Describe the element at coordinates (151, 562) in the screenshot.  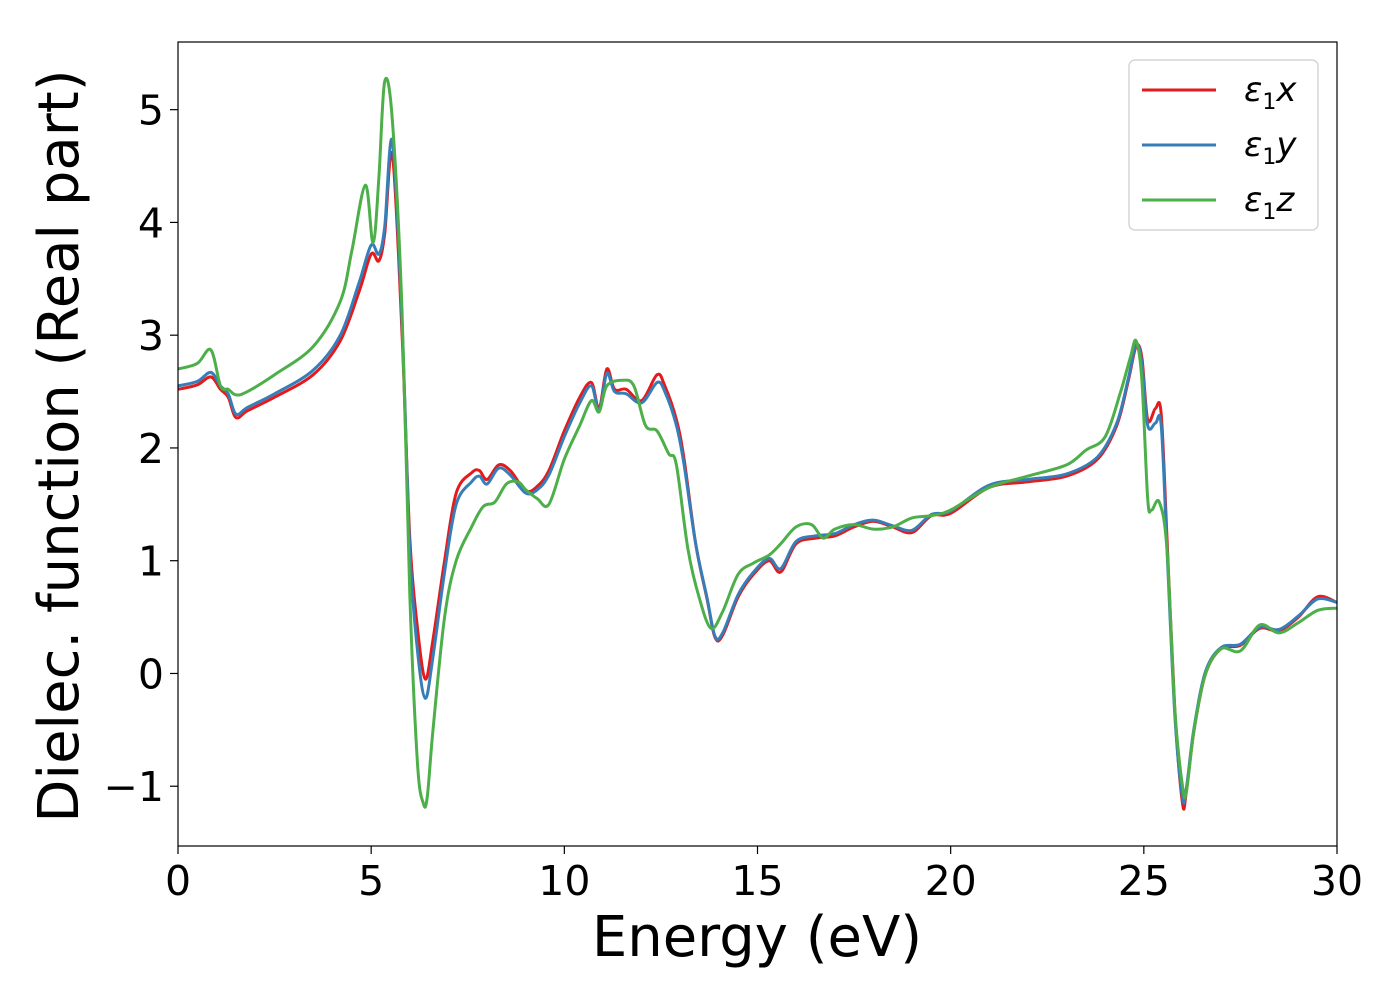
I see `y-tick-label: 1` at that location.